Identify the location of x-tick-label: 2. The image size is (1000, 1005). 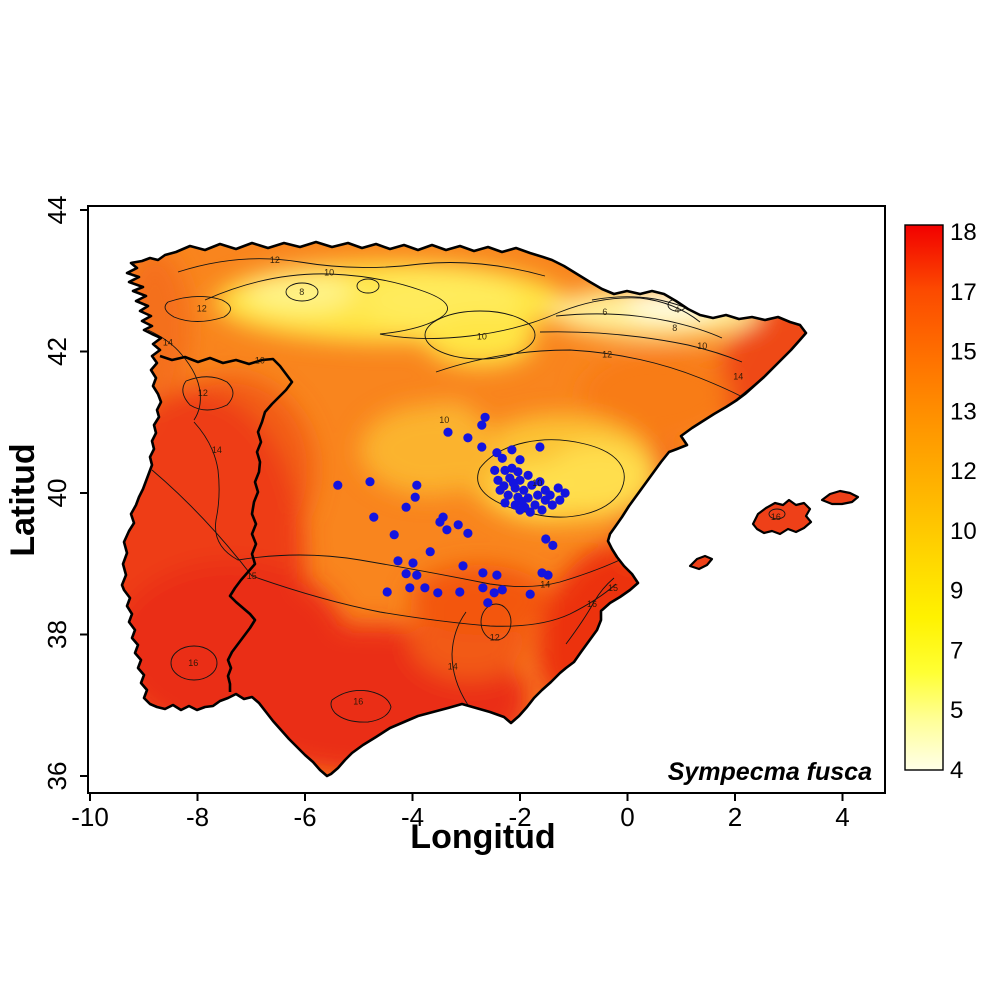
(735, 817).